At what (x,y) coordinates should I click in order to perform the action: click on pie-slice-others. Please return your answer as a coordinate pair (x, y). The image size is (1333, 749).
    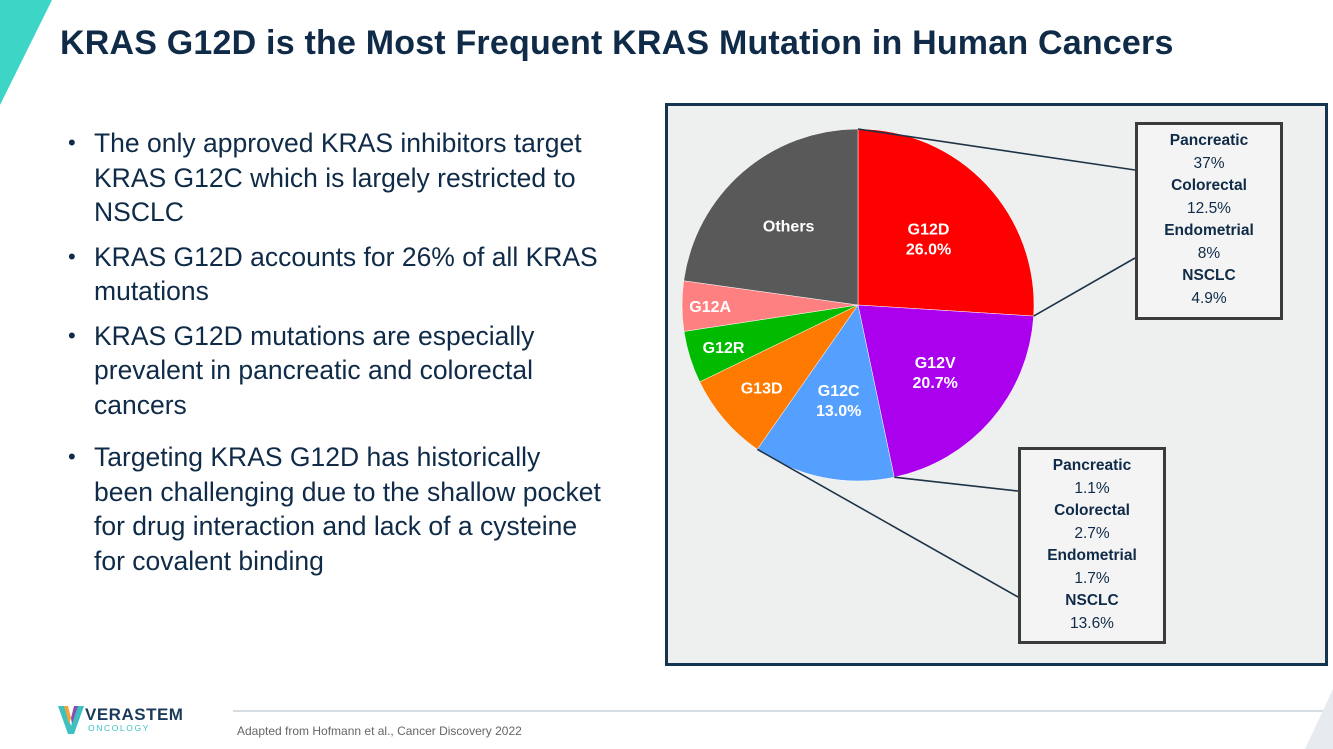
    Looking at the image, I should click on (771, 217).